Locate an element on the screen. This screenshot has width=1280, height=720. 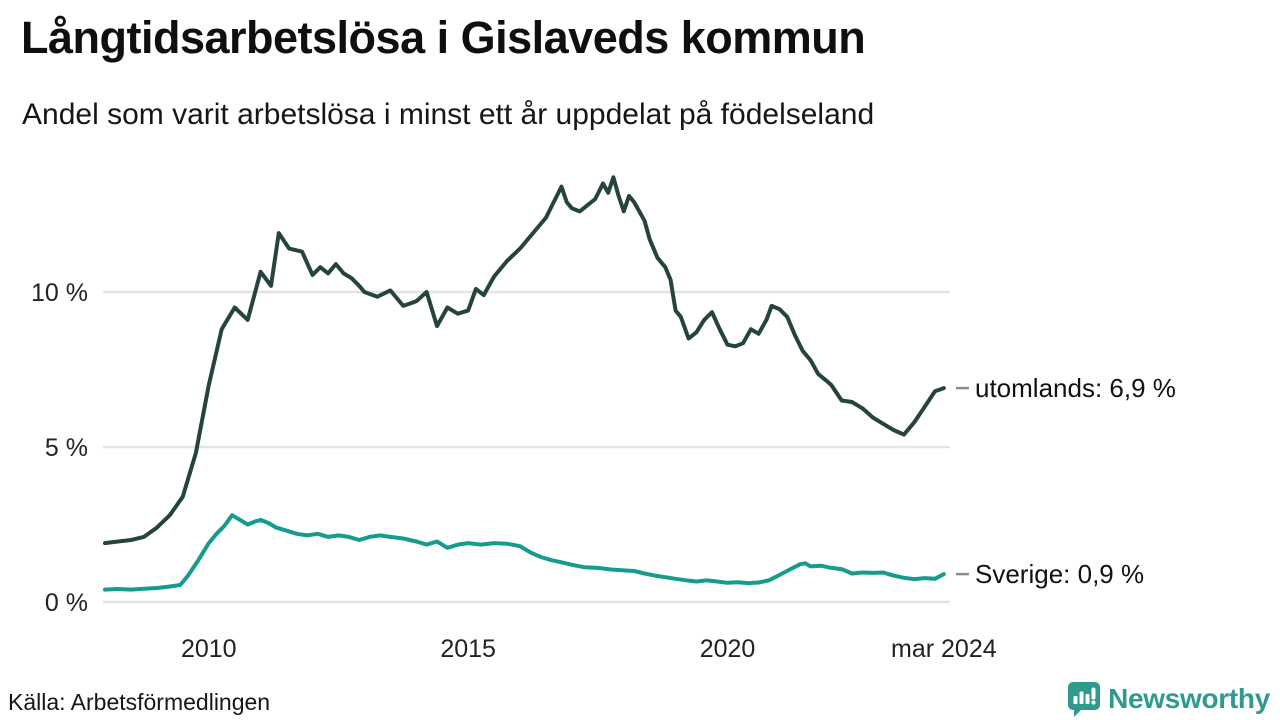
x-axis-tick-labels: 2010 2015 2020 mar 2024 is located at coordinates (589, 649).